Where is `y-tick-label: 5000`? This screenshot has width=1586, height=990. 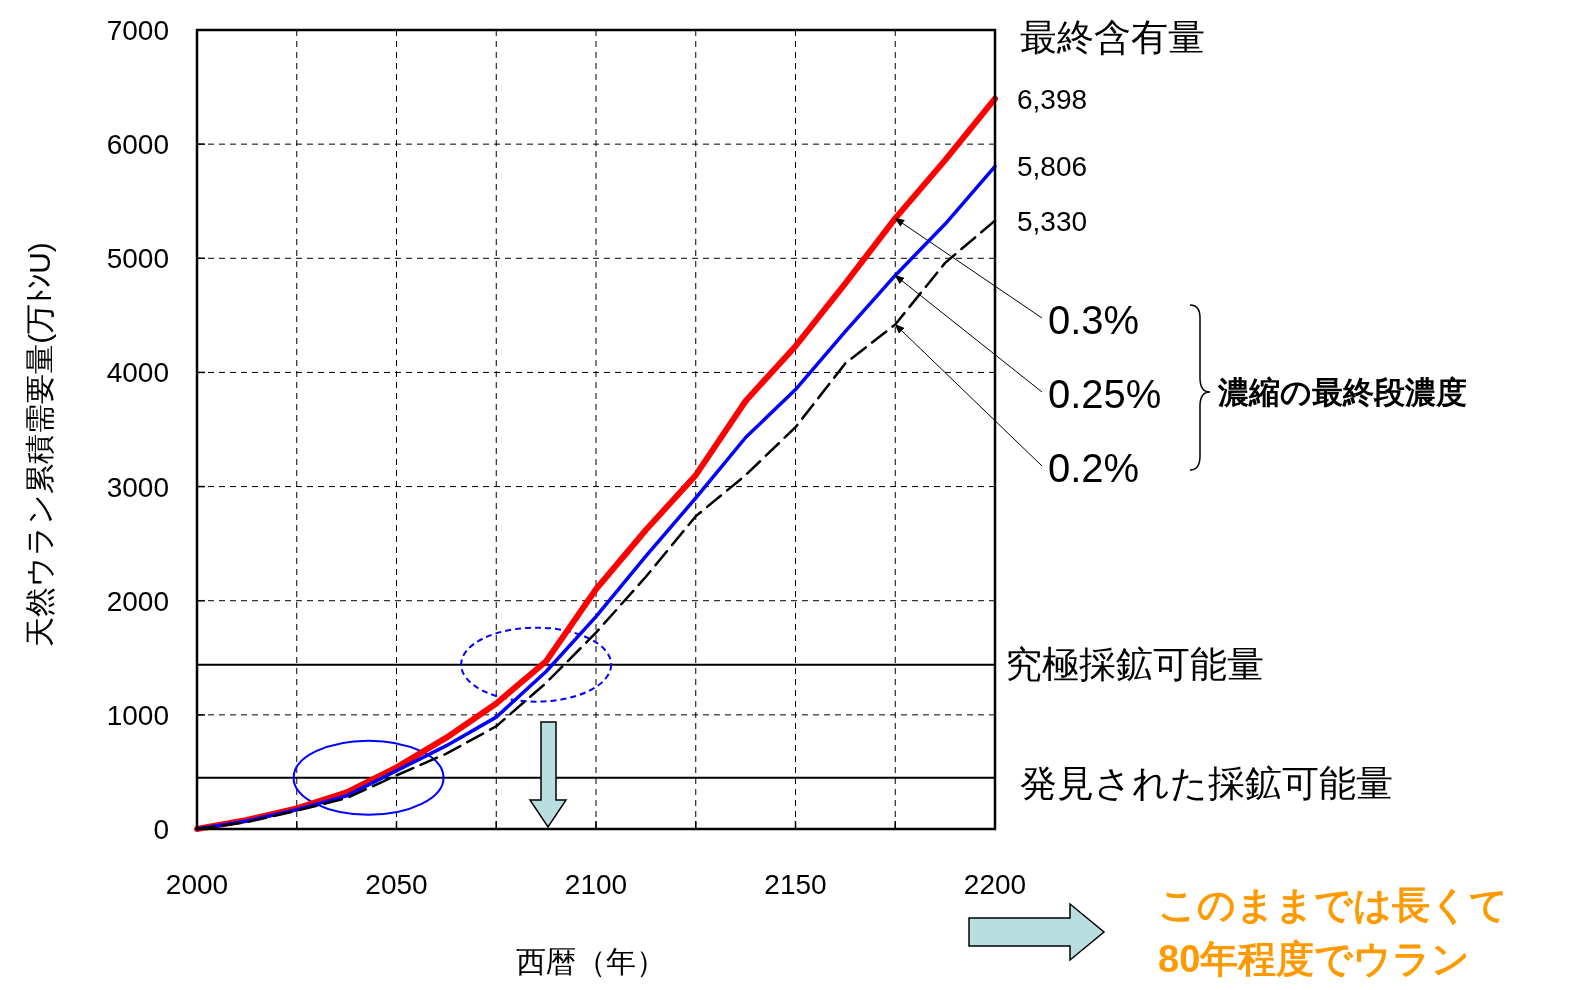 y-tick-label: 5000 is located at coordinates (137, 259).